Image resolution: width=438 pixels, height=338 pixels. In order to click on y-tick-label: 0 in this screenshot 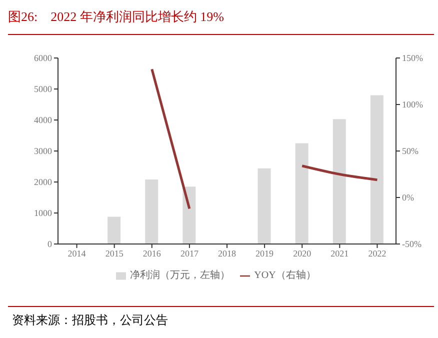, I will do `click(50, 244)`.